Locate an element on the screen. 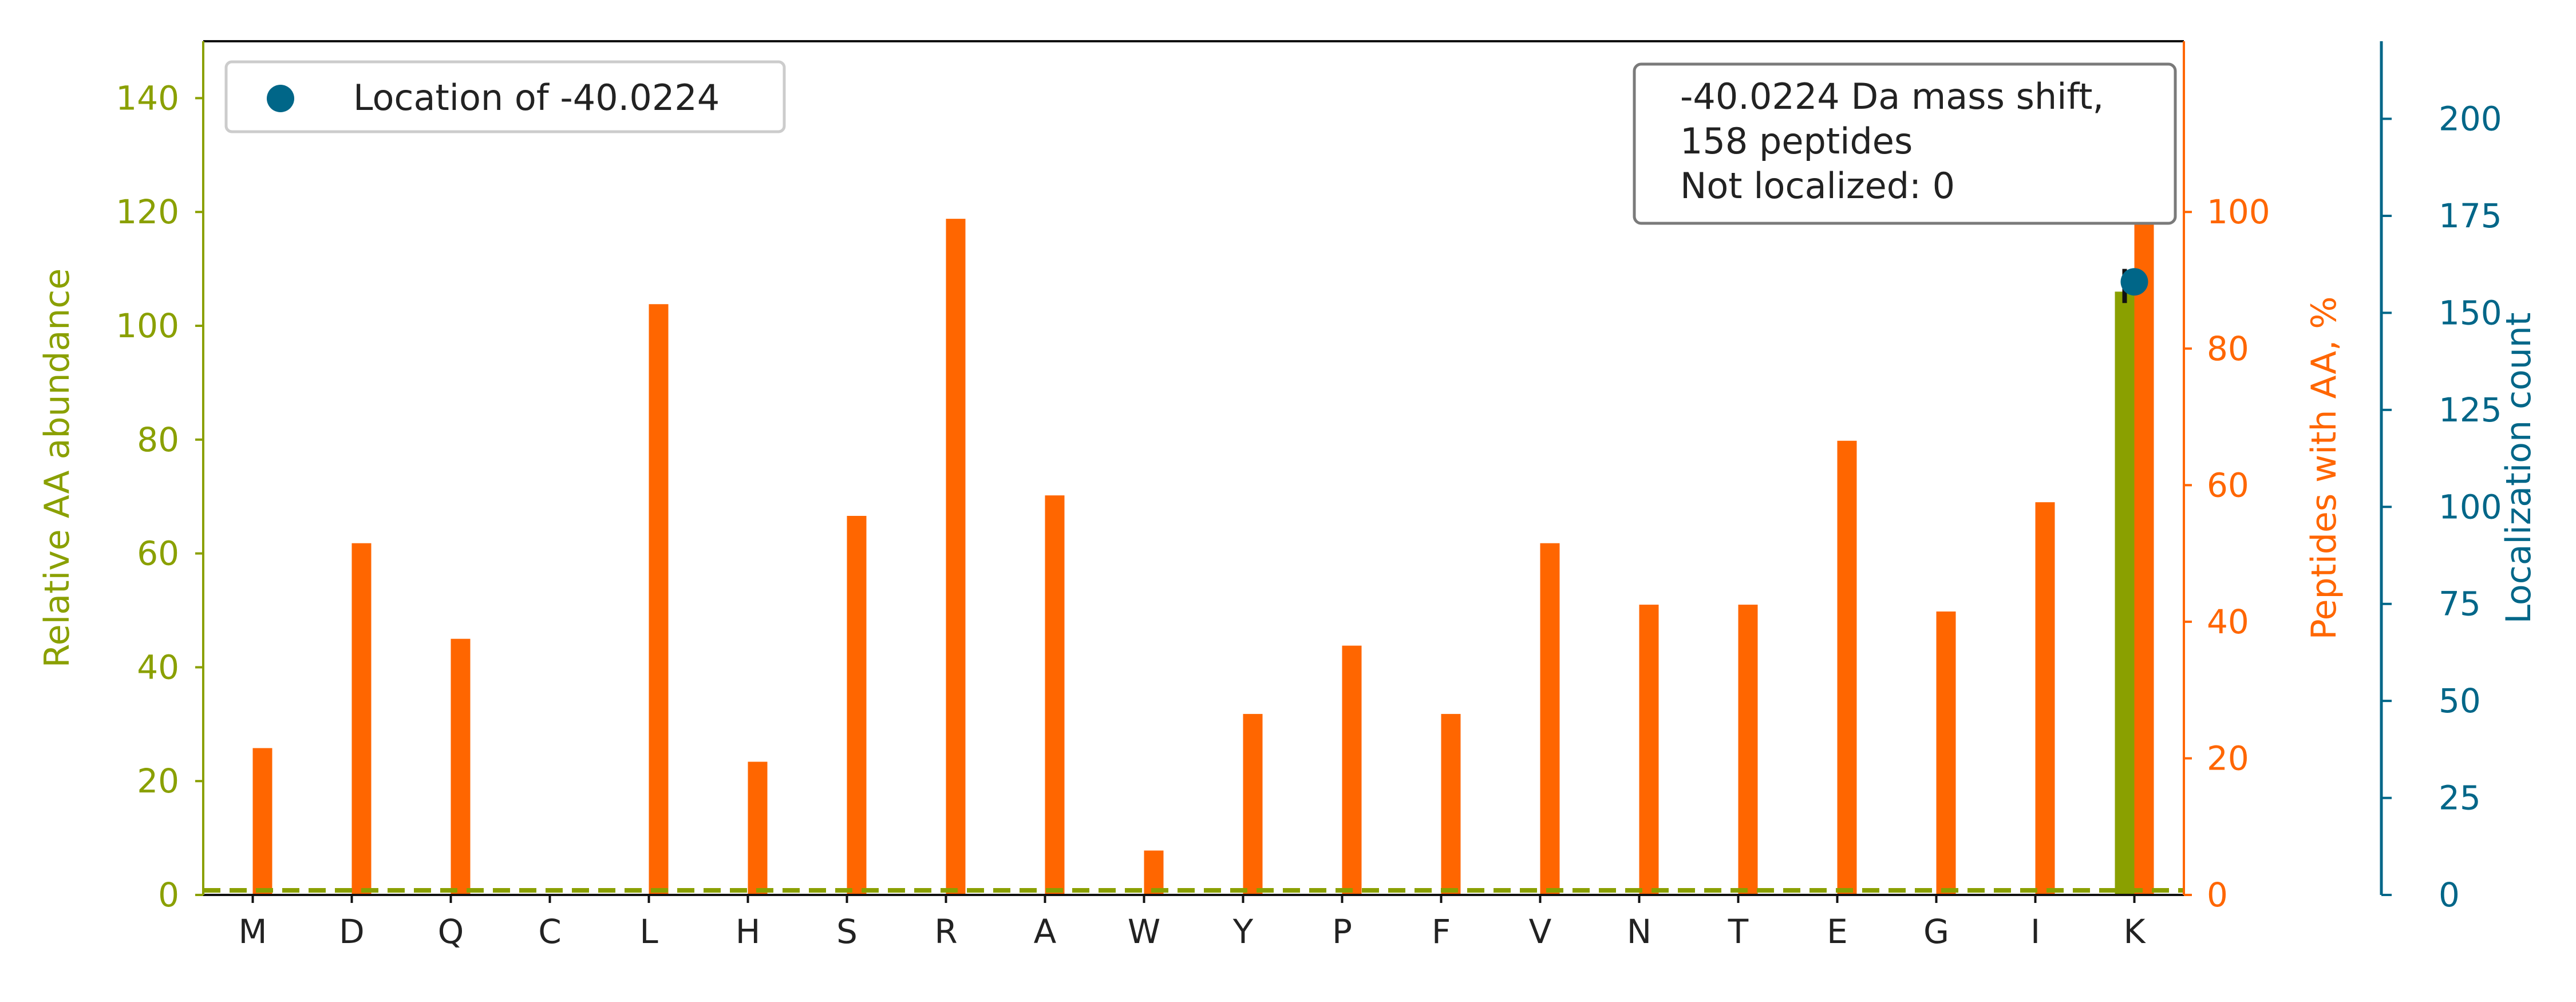 The height and width of the screenshot is (1002, 2576). bar-peptides-K is located at coordinates (2144, 554).